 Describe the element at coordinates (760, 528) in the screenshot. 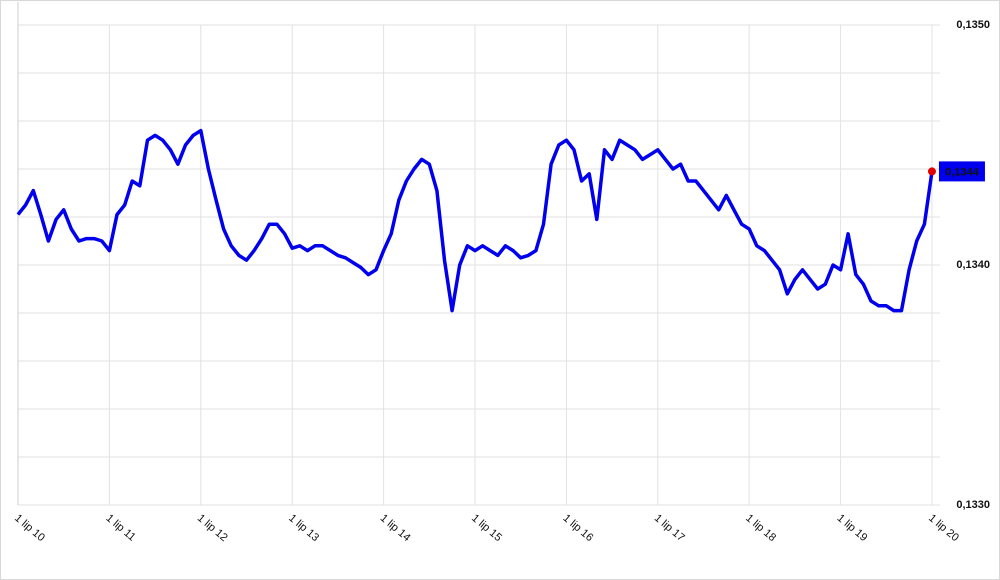

I see `x-tick-label: 1 lip 18` at that location.